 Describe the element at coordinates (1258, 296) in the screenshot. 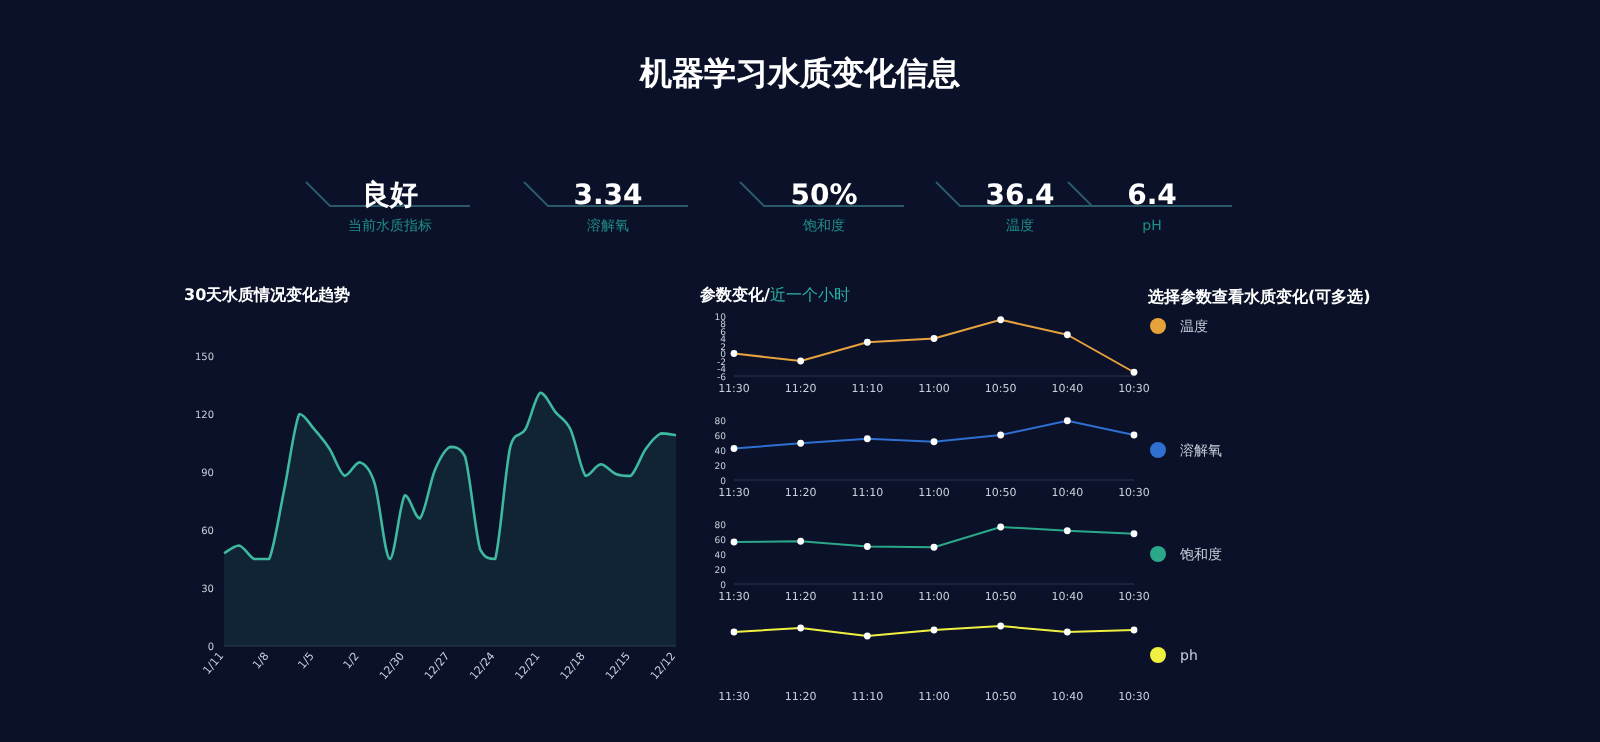

I see `legend-title: 选择参数查看水质变化(可多选)` at that location.